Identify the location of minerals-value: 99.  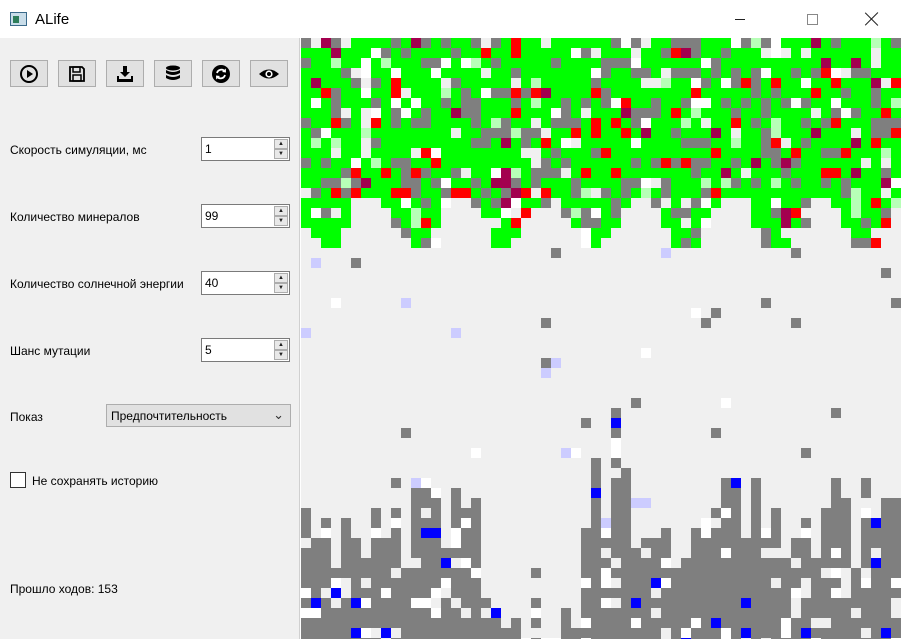
(212, 216).